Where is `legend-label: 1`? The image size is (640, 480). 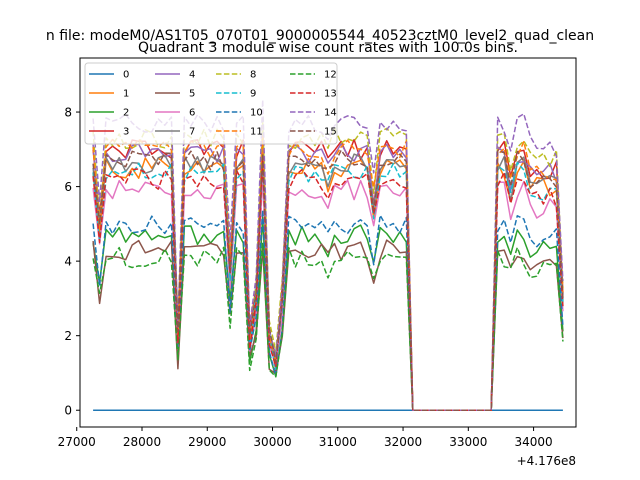
legend-label: 1 is located at coordinates (126, 94).